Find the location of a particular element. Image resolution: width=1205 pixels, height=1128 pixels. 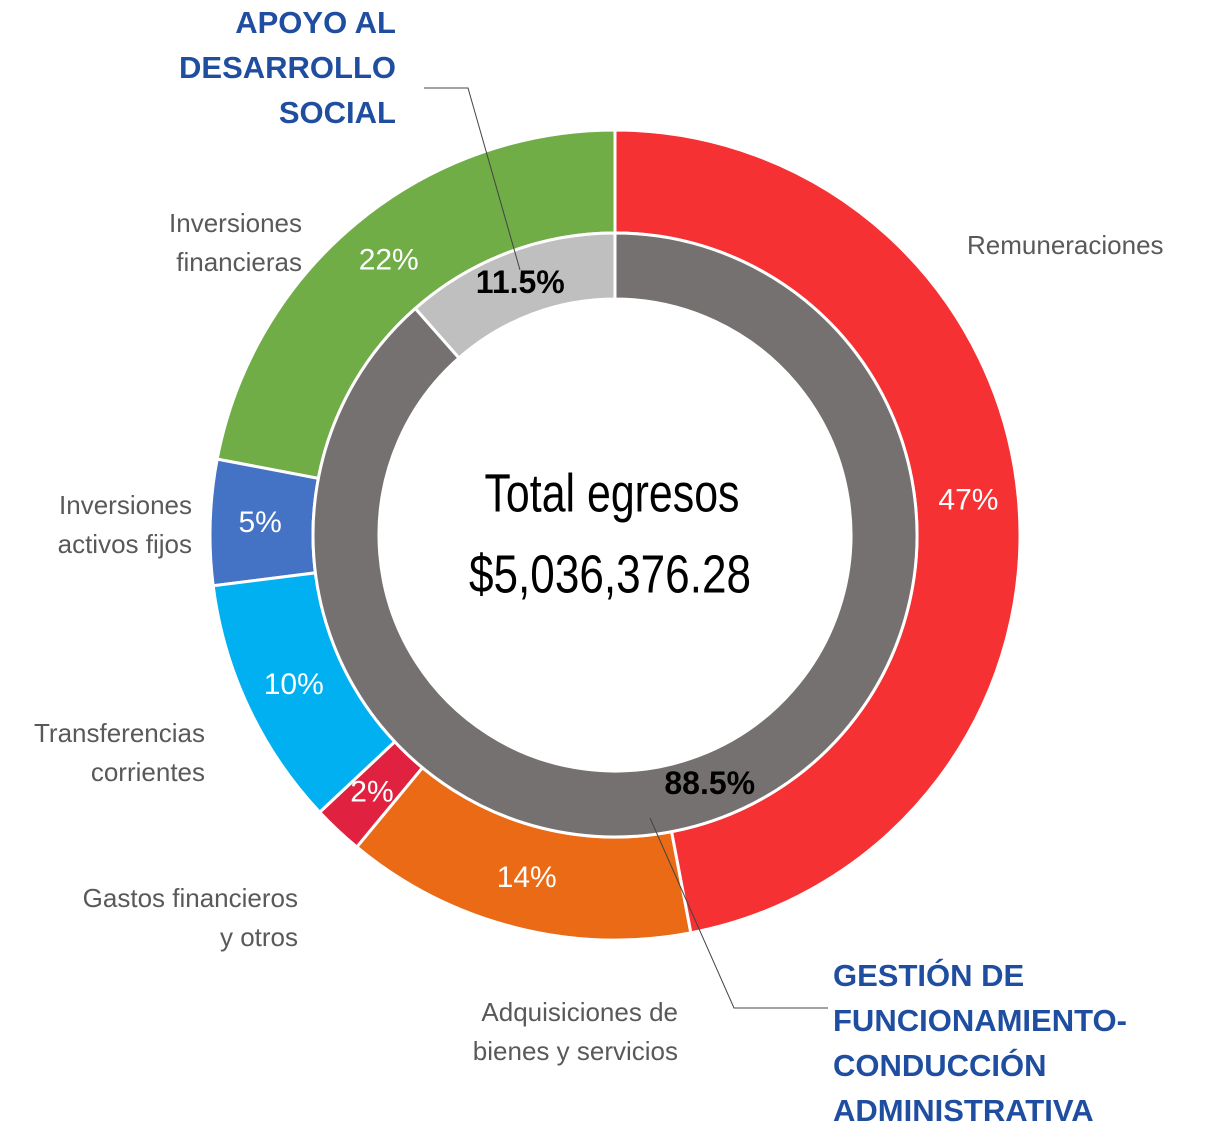

value-label: 14% is located at coordinates (527, 877).